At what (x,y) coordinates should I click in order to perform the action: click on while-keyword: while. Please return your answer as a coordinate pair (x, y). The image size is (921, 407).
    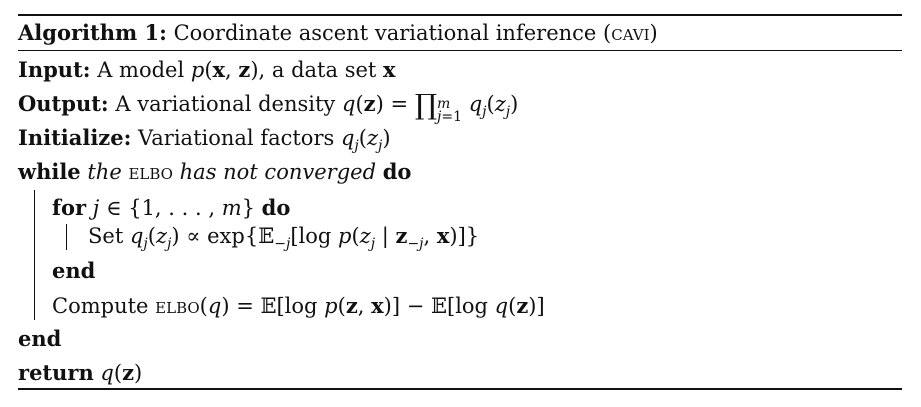
    Looking at the image, I should click on (49, 171).